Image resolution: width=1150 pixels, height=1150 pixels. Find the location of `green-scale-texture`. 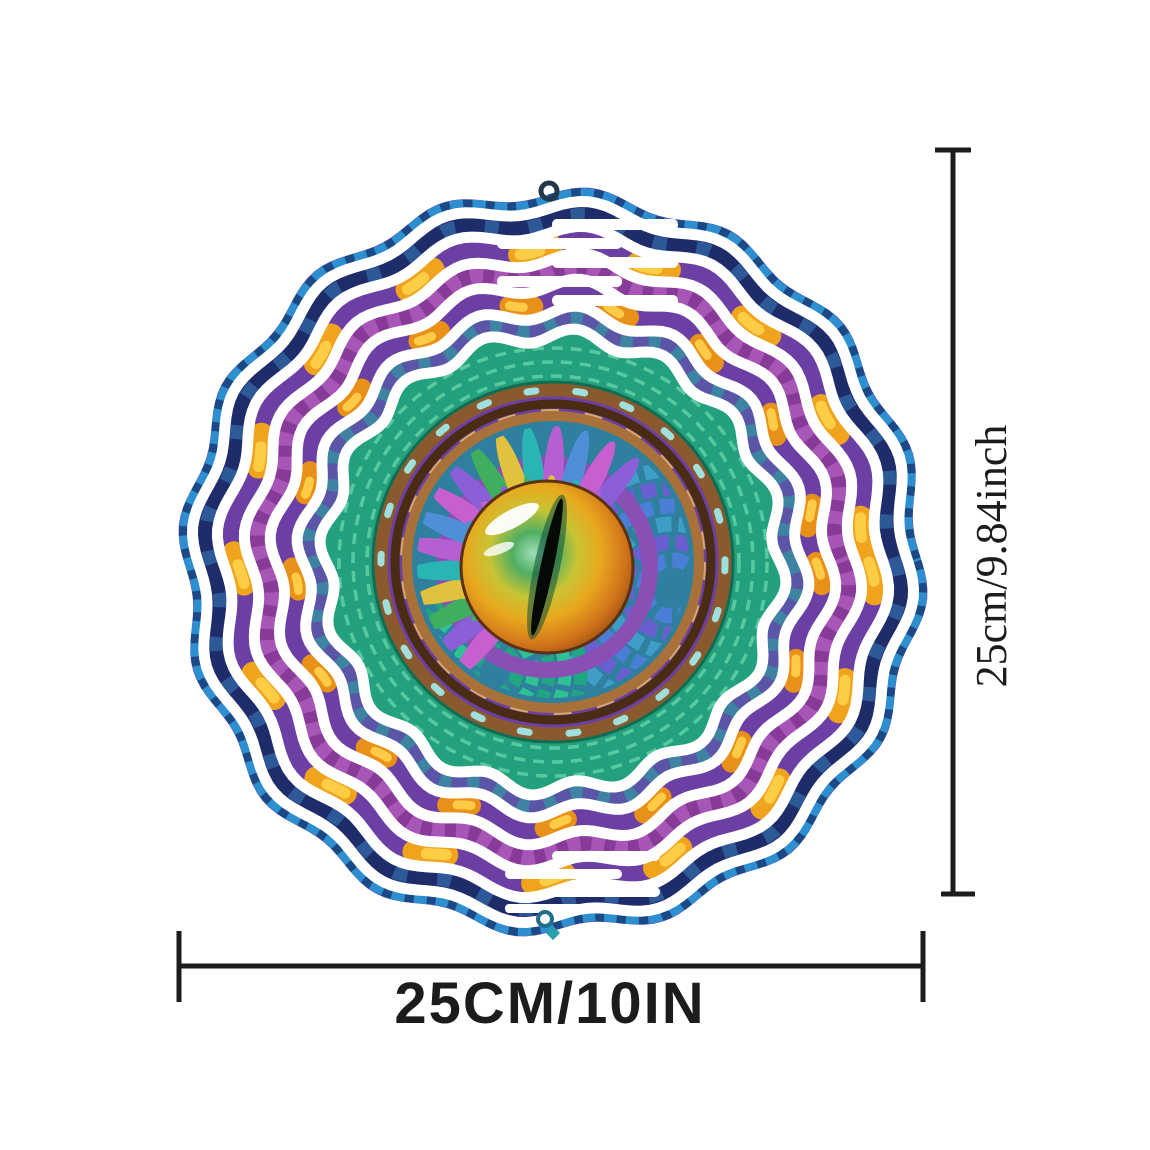

green-scale-texture is located at coordinates (553, 562).